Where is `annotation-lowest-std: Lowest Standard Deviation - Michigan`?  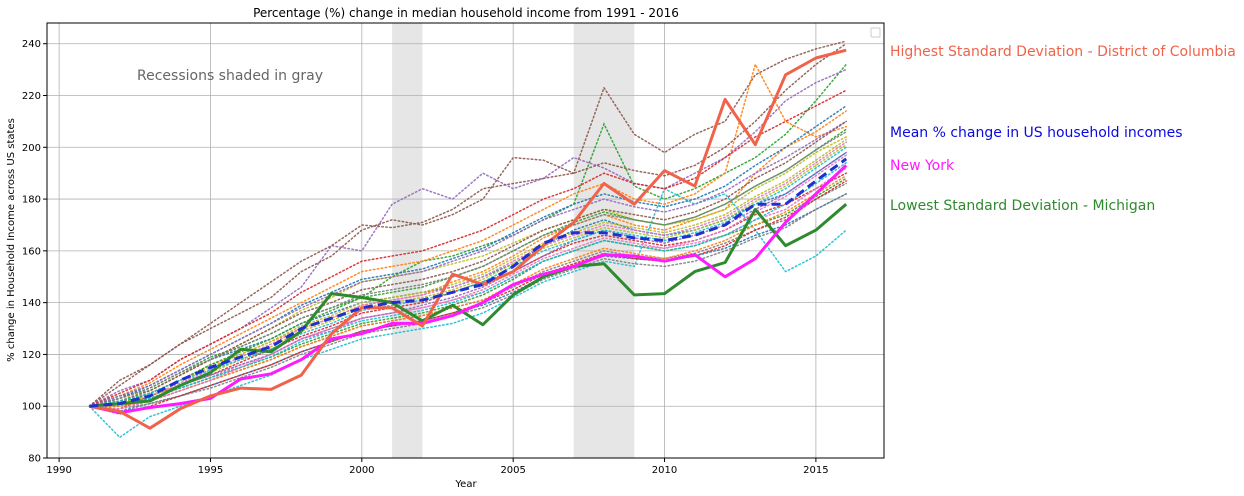
annotation-lowest-std: Lowest Standard Deviation - Michigan is located at coordinates (1022, 206).